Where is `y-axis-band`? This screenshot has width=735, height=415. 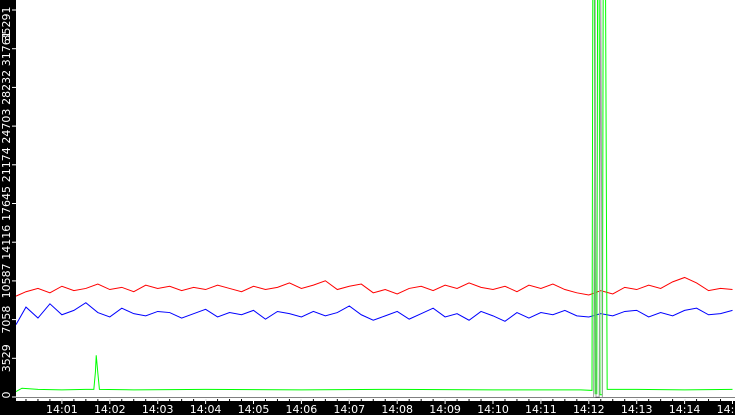
y-axis-band is located at coordinates (8, 207).